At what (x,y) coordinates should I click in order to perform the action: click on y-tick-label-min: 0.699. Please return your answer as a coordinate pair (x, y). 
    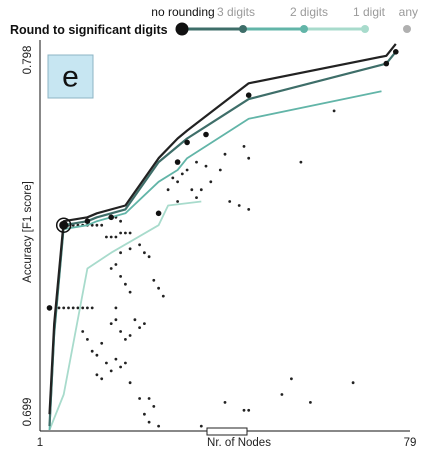
    Looking at the image, I should click on (28, 412).